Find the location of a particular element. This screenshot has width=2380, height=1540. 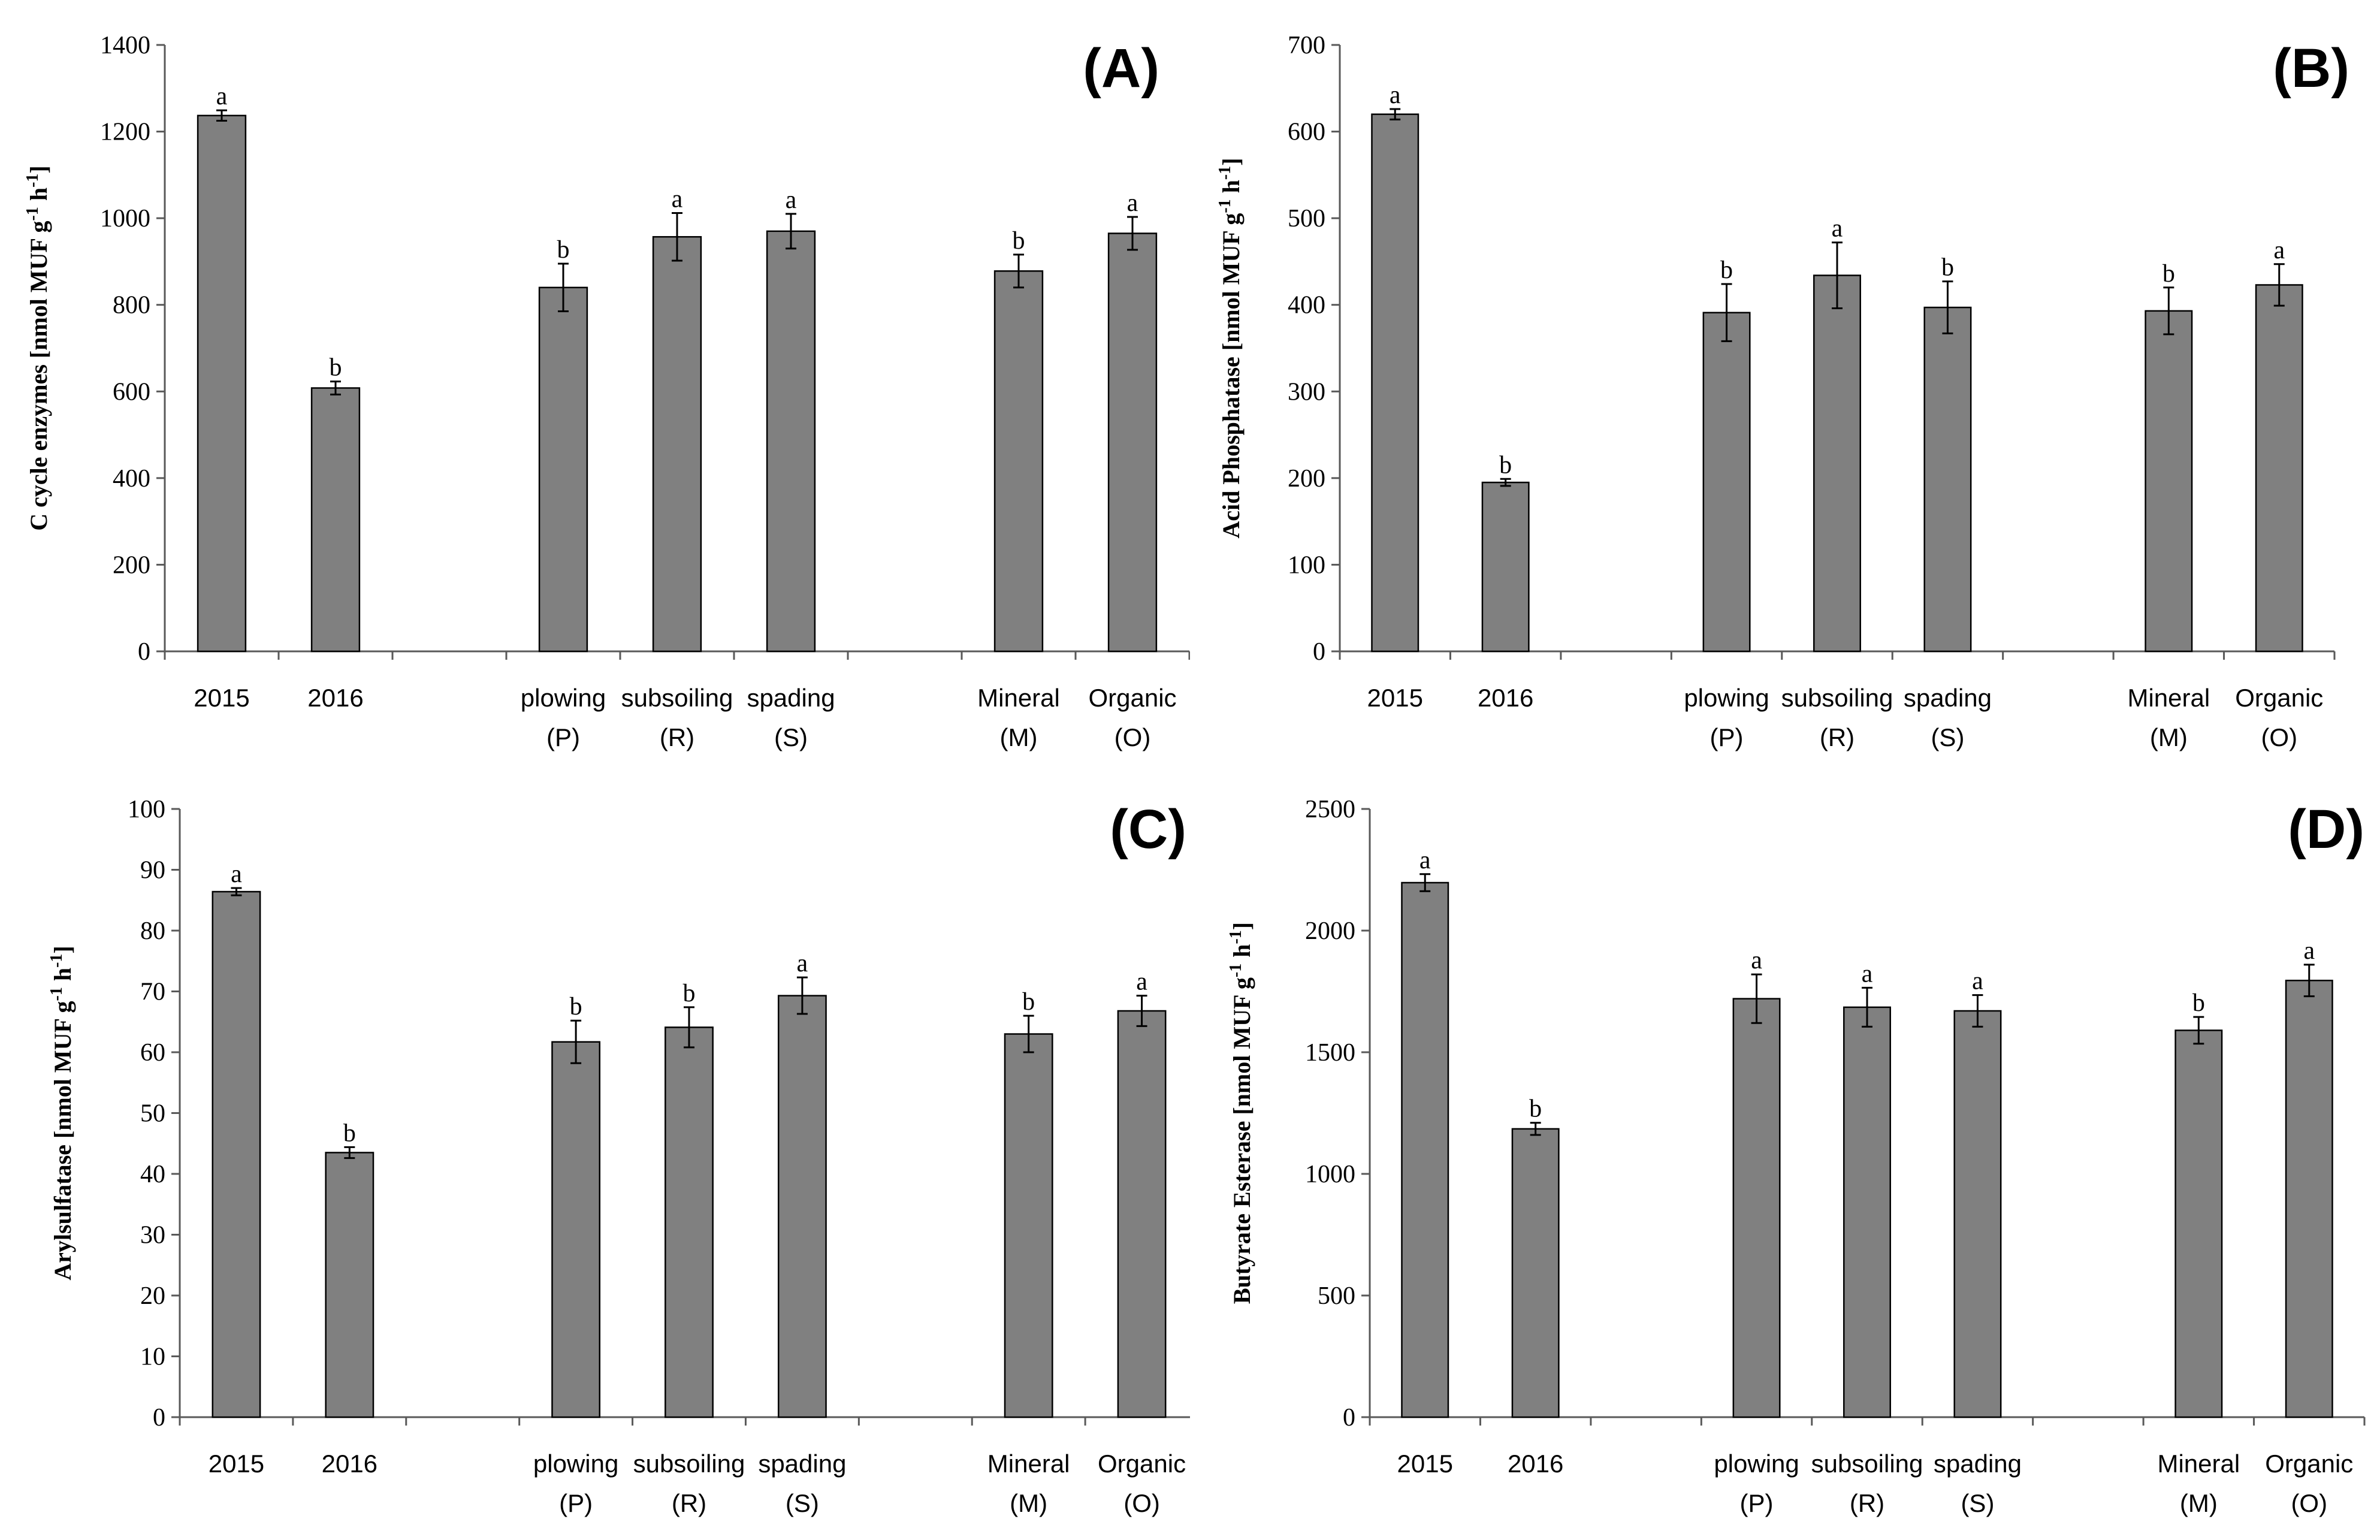

bar-plowing is located at coordinates (1757, 1208).